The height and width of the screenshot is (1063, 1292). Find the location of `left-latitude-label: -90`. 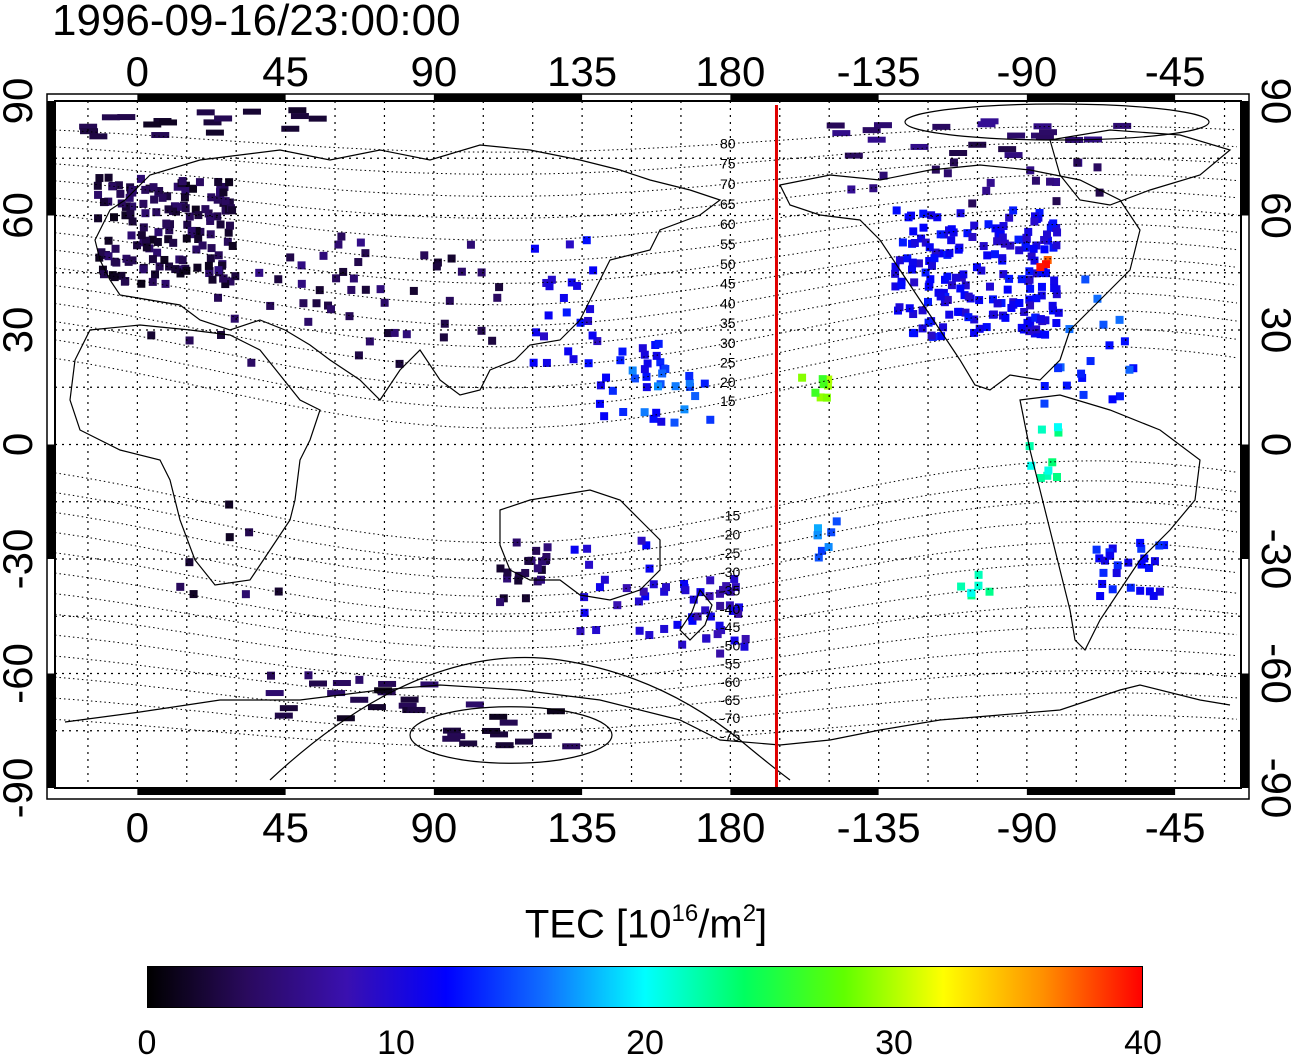

left-latitude-label: -90 is located at coordinates (20, 788).